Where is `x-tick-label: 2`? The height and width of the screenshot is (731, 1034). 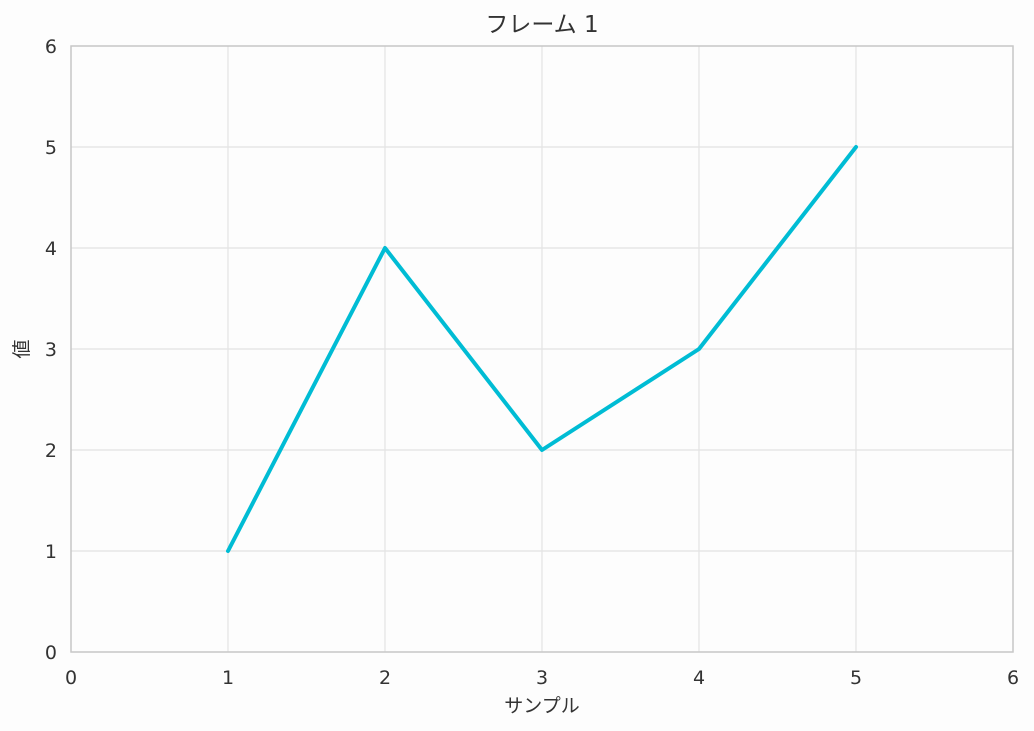
x-tick-label: 2 is located at coordinates (385, 678).